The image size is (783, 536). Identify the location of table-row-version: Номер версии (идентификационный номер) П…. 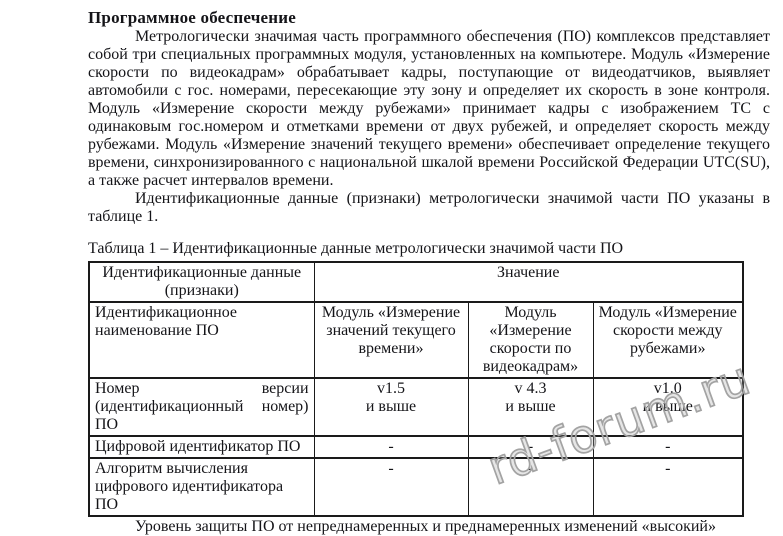
(416, 407).